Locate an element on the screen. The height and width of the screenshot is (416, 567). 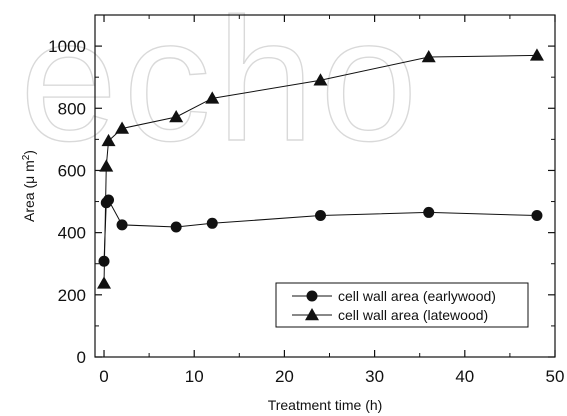
x-tick-label: 50 is located at coordinates (555, 376).